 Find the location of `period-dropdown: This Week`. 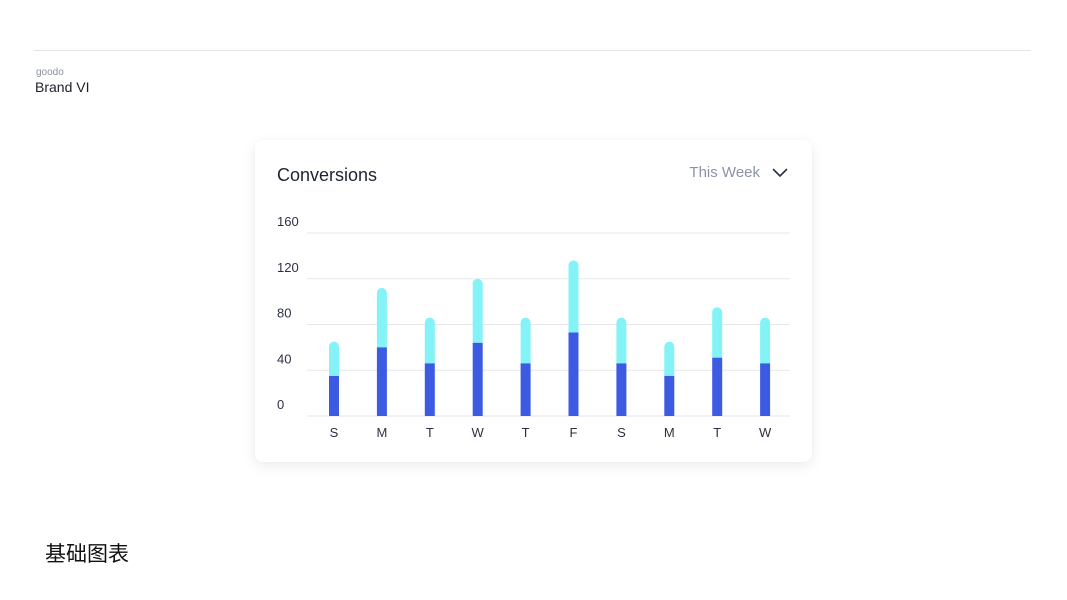

period-dropdown: This Week is located at coordinates (738, 172).